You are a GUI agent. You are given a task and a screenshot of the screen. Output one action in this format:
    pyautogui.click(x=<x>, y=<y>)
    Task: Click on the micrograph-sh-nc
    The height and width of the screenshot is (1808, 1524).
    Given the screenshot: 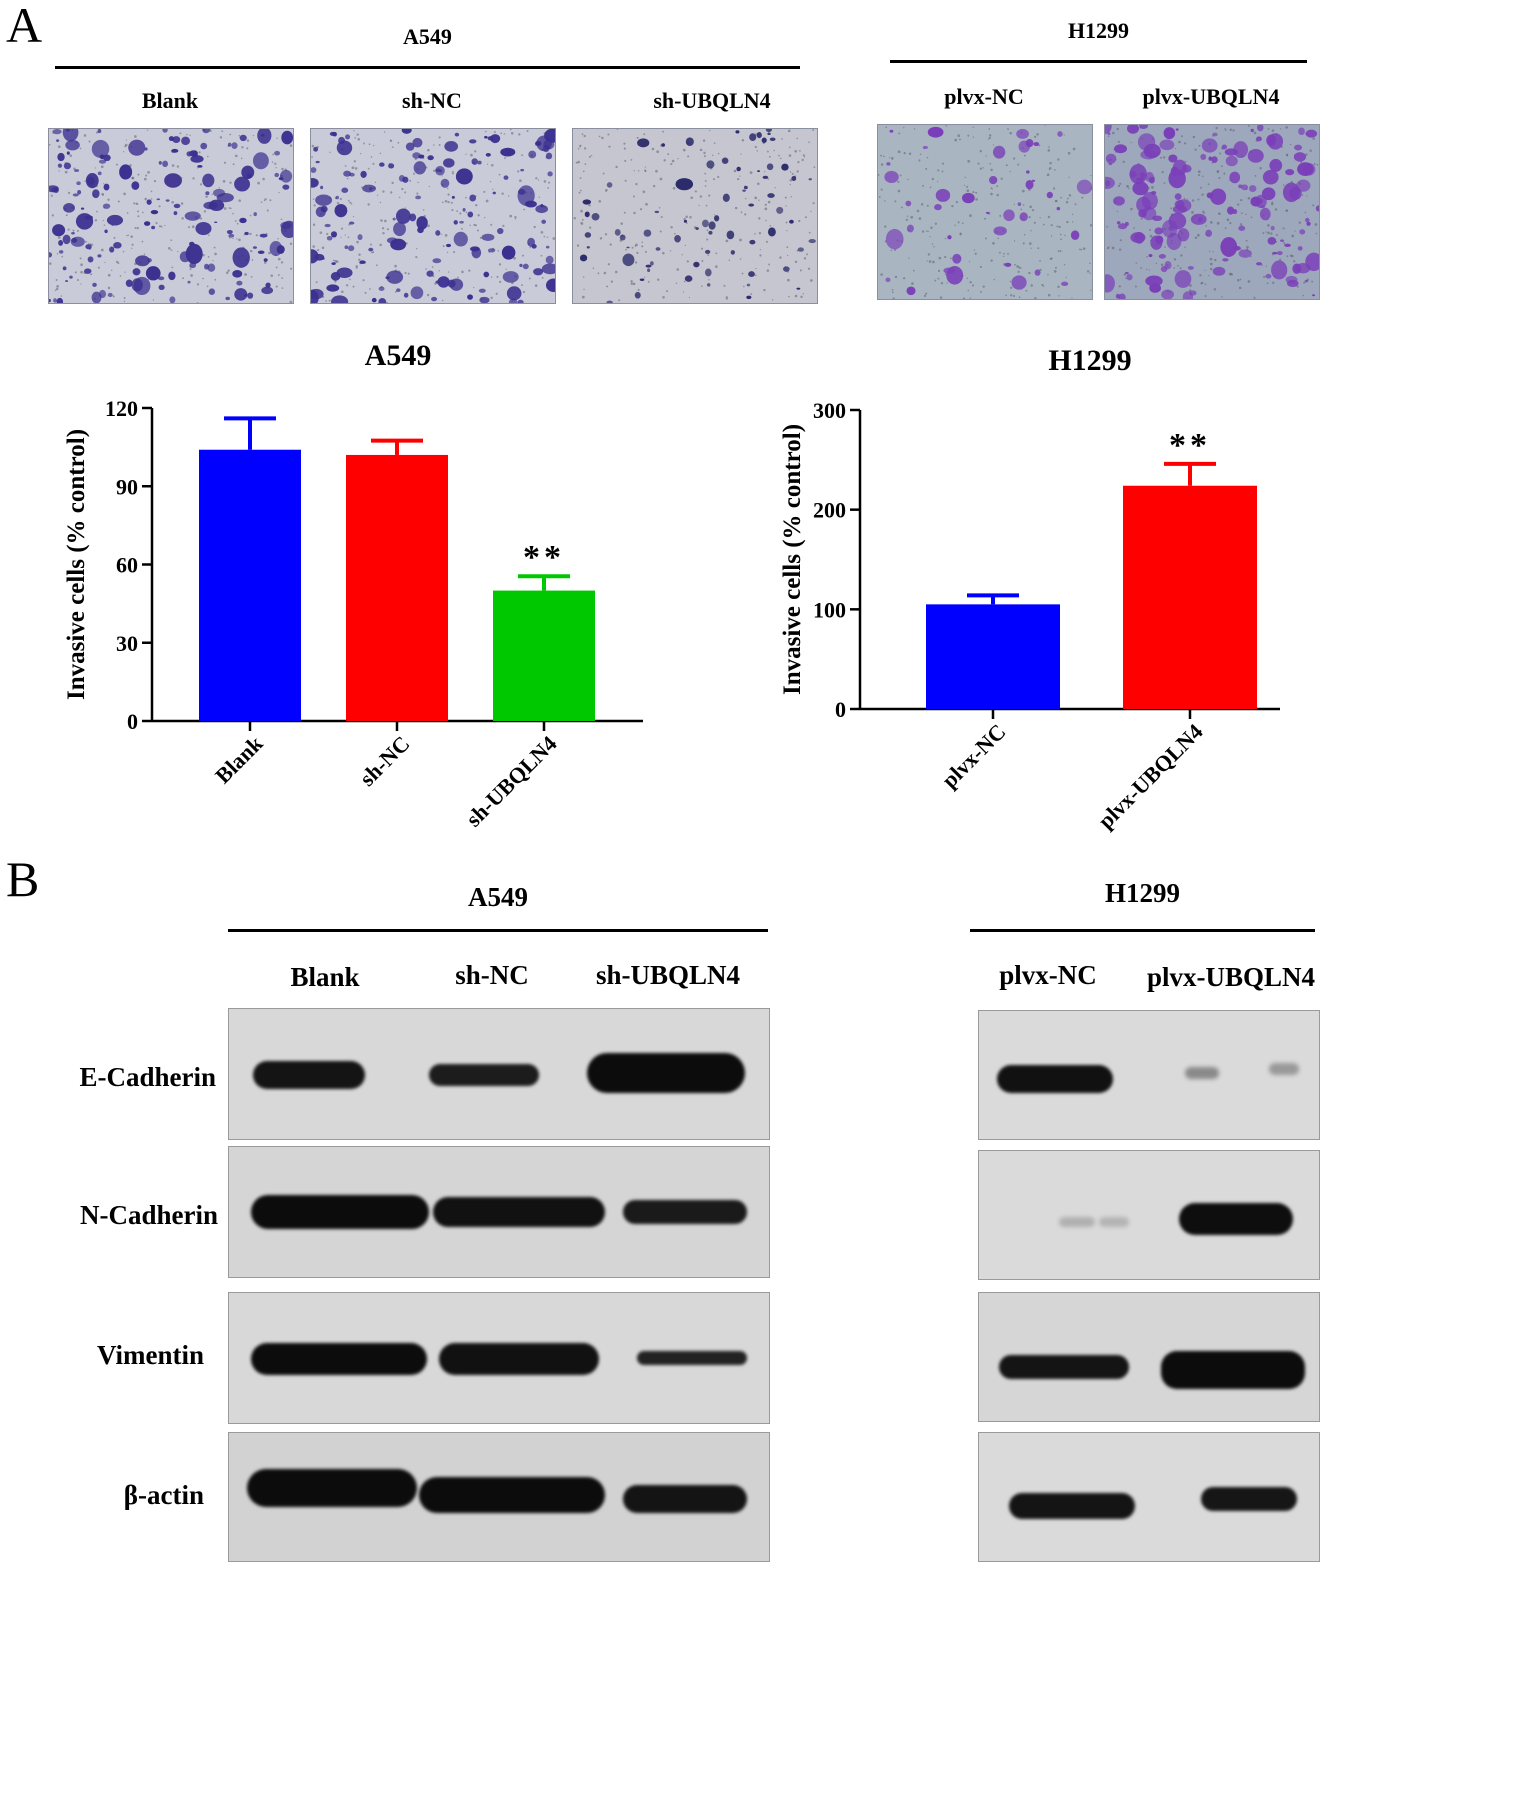 What is the action you would take?
    pyautogui.click(x=433, y=216)
    